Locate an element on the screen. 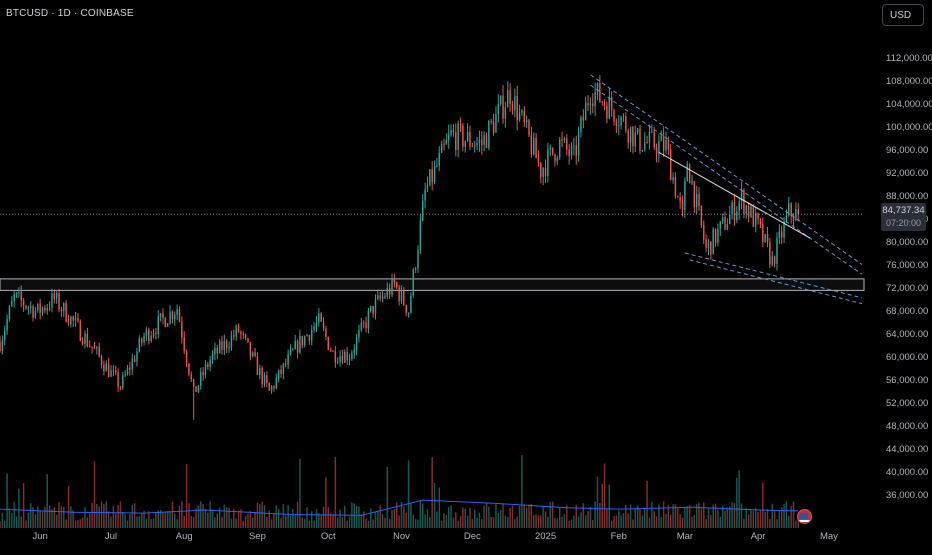 The width and height of the screenshot is (932, 555). x-tick-label: Nov is located at coordinates (401, 536).